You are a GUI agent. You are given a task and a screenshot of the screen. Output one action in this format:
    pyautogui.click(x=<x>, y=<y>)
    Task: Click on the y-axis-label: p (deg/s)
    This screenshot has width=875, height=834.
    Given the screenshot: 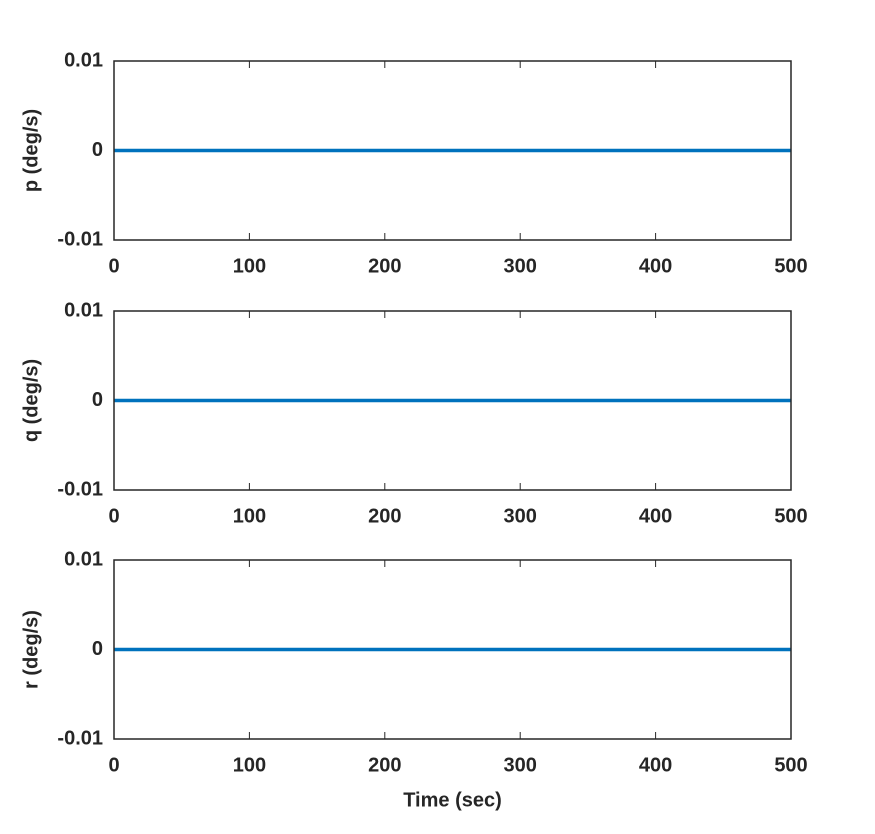 What is the action you would take?
    pyautogui.click(x=31, y=150)
    